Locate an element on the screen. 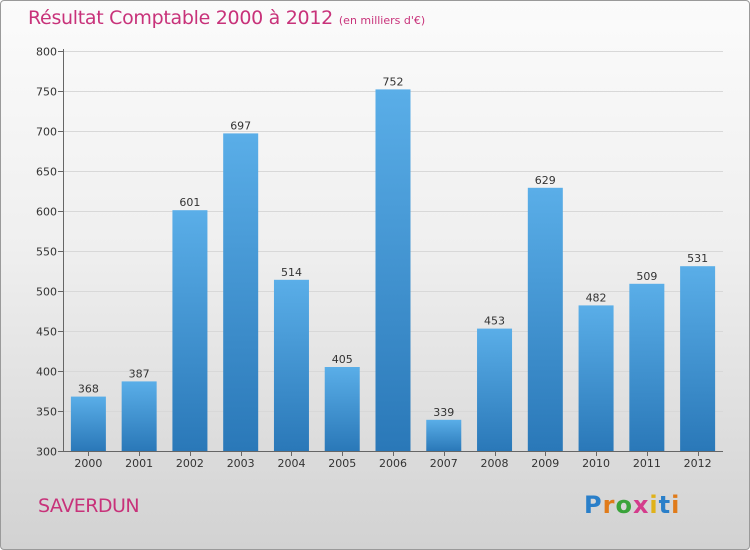 This screenshot has width=750, height=550. y-tick-label: 450 is located at coordinates (46, 332).